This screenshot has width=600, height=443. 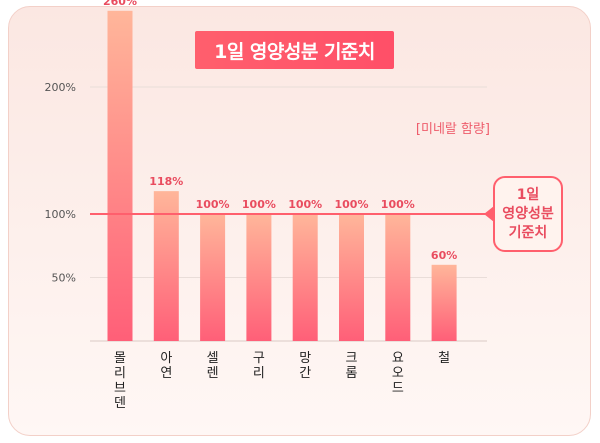 I want to click on reference-badge-line-1: 1일, so click(x=528, y=194).